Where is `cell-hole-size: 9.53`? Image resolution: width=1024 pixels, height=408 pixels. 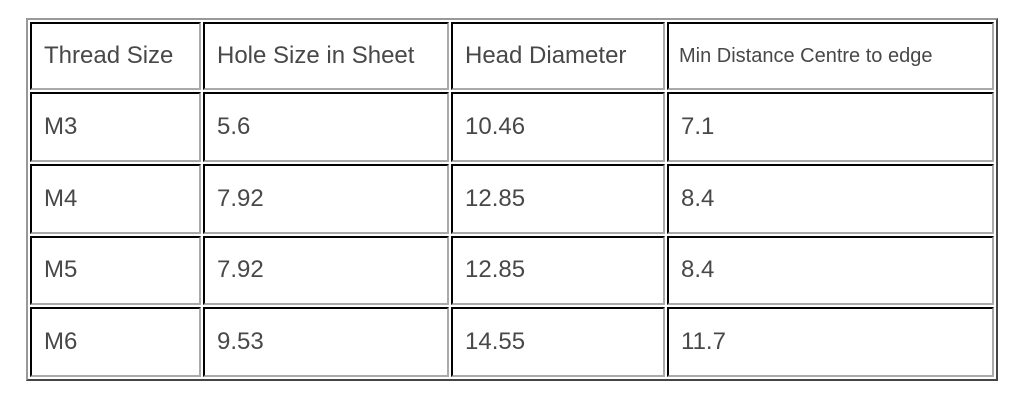
cell-hole-size: 9.53 is located at coordinates (326, 342).